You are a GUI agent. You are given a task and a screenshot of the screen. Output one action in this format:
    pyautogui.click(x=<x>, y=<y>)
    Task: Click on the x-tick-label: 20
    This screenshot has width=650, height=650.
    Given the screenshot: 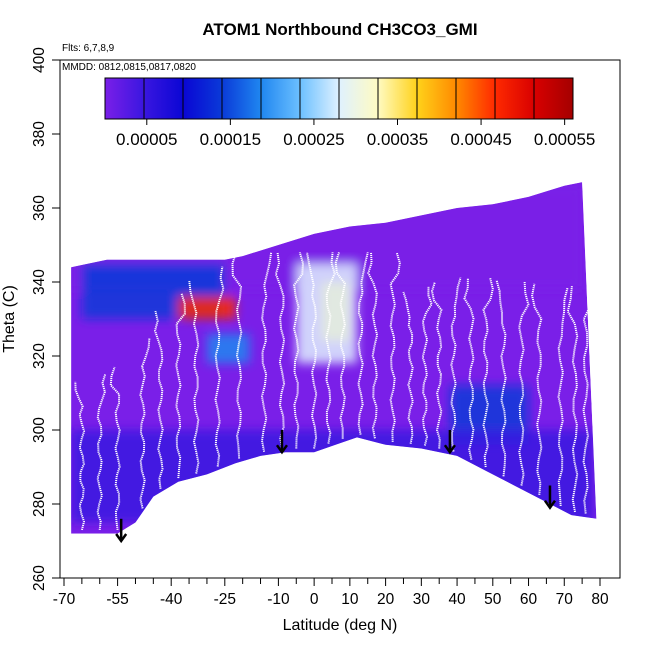 What is the action you would take?
    pyautogui.click(x=386, y=599)
    